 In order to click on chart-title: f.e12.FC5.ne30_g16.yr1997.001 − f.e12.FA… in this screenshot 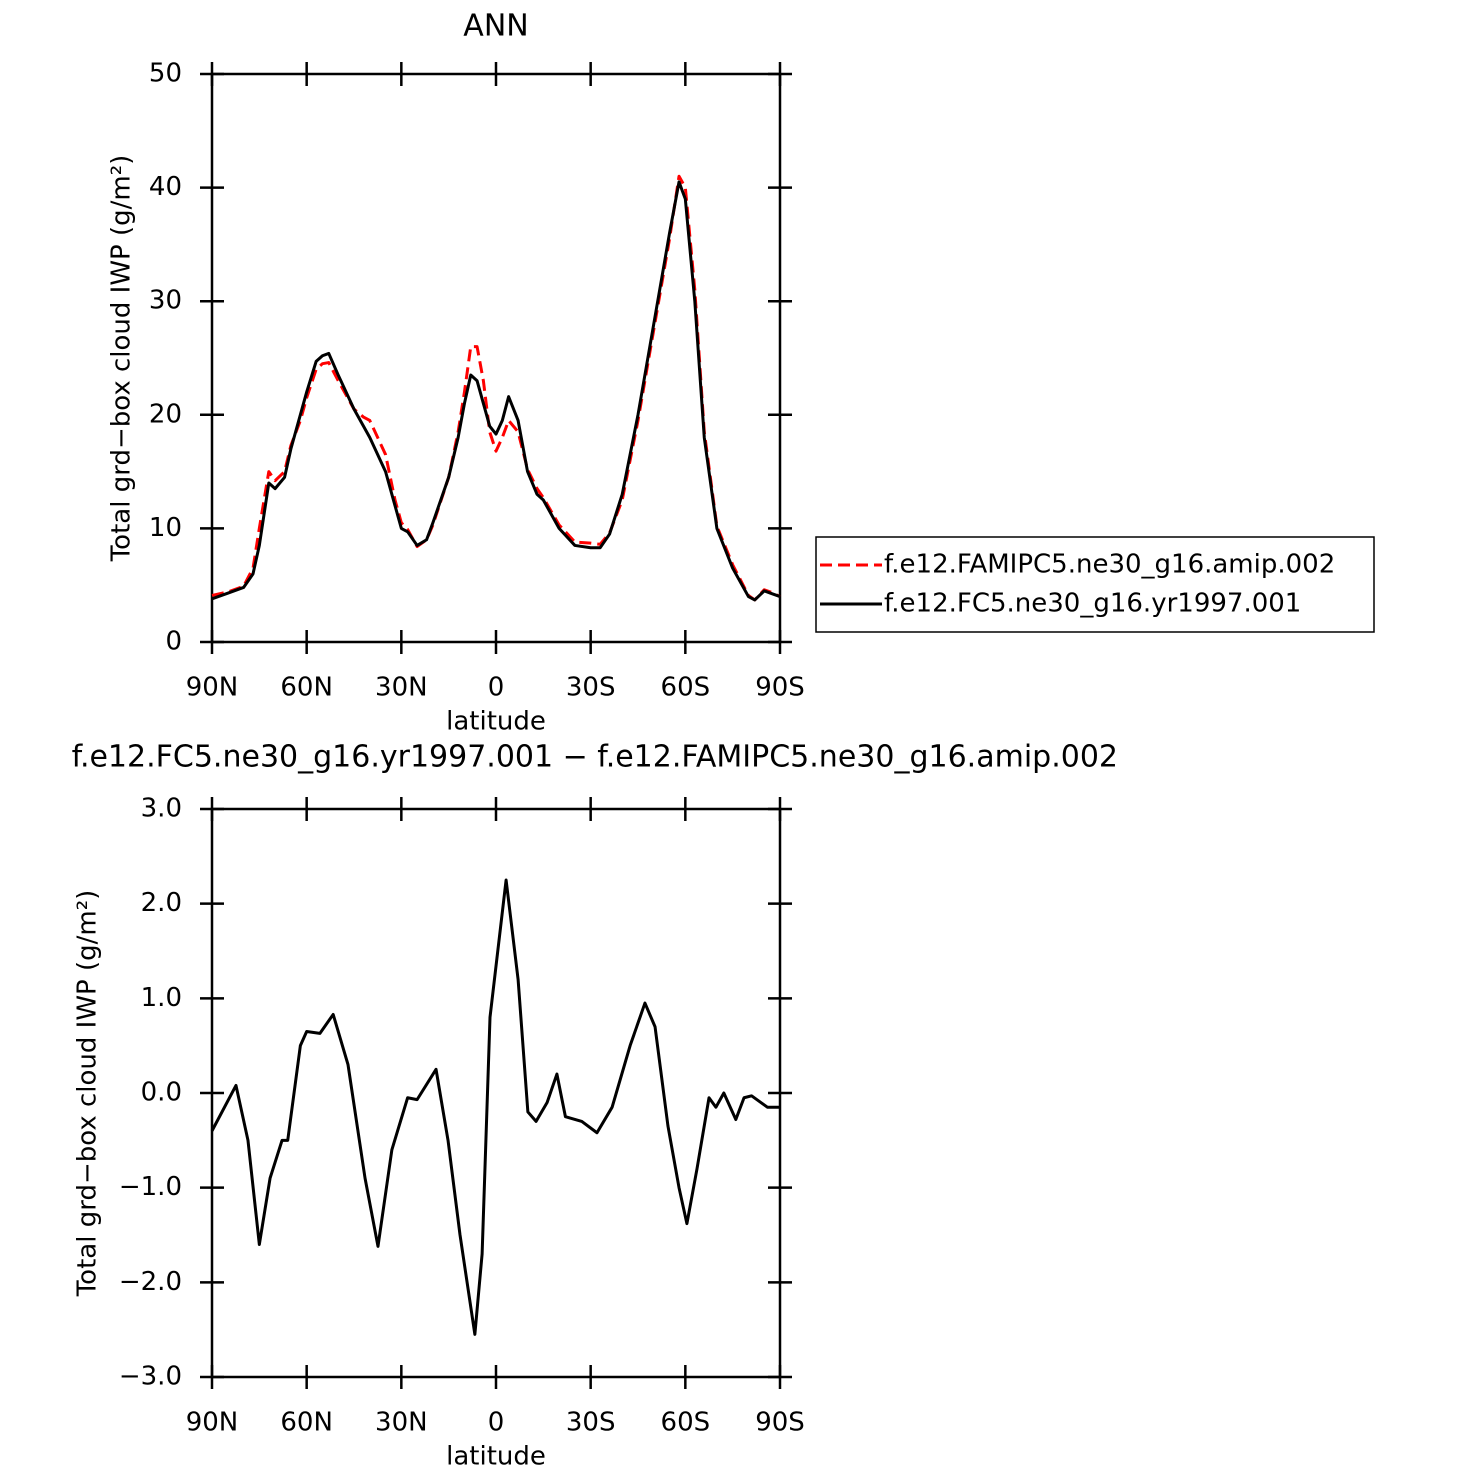, I will do `click(595, 757)`.